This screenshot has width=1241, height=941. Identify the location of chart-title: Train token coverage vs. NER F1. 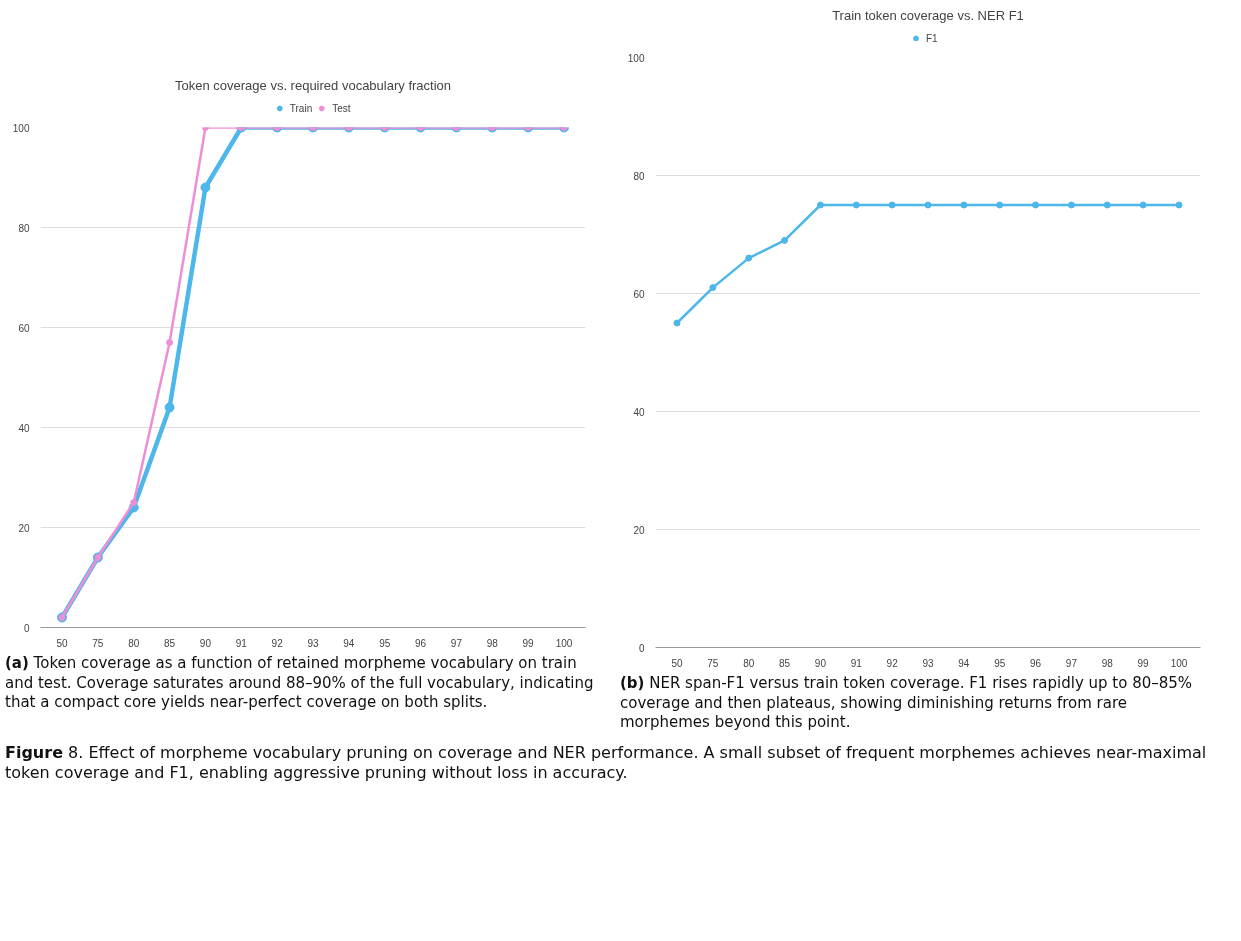
(928, 15).